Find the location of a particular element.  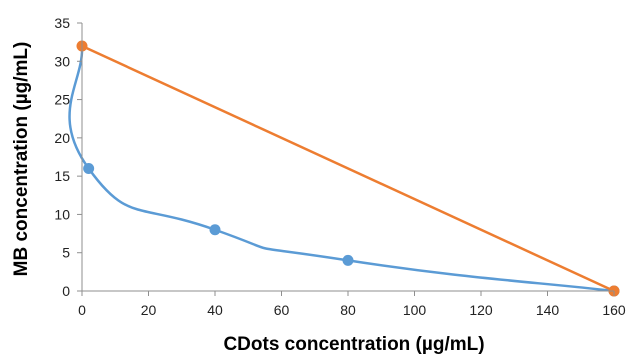

y-tick-label: 5 is located at coordinates (66, 253).